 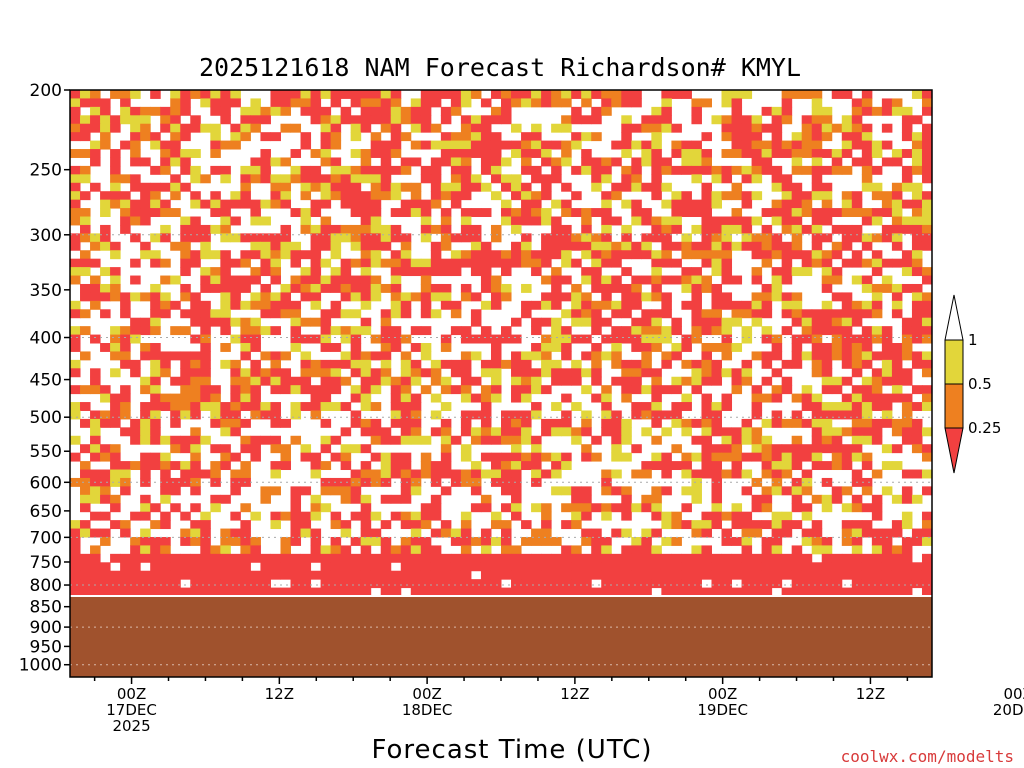 What do you see at coordinates (1014, 694) in the screenshot?
I see `x-tick-label: 00Z` at bounding box center [1014, 694].